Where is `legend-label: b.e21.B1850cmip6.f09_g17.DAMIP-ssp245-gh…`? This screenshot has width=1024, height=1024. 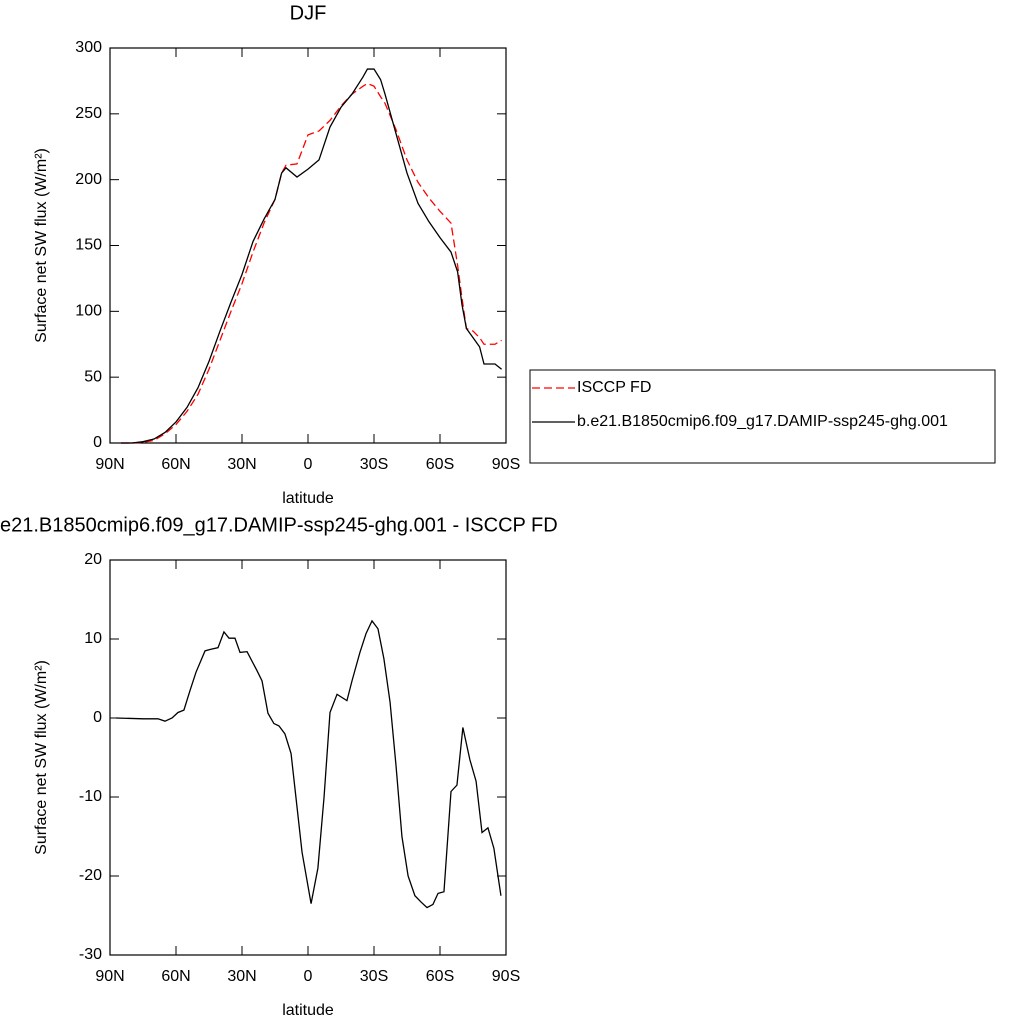 legend-label: b.e21.B1850cmip6.f09_g17.DAMIP-ssp245-gh… is located at coordinates (762, 421).